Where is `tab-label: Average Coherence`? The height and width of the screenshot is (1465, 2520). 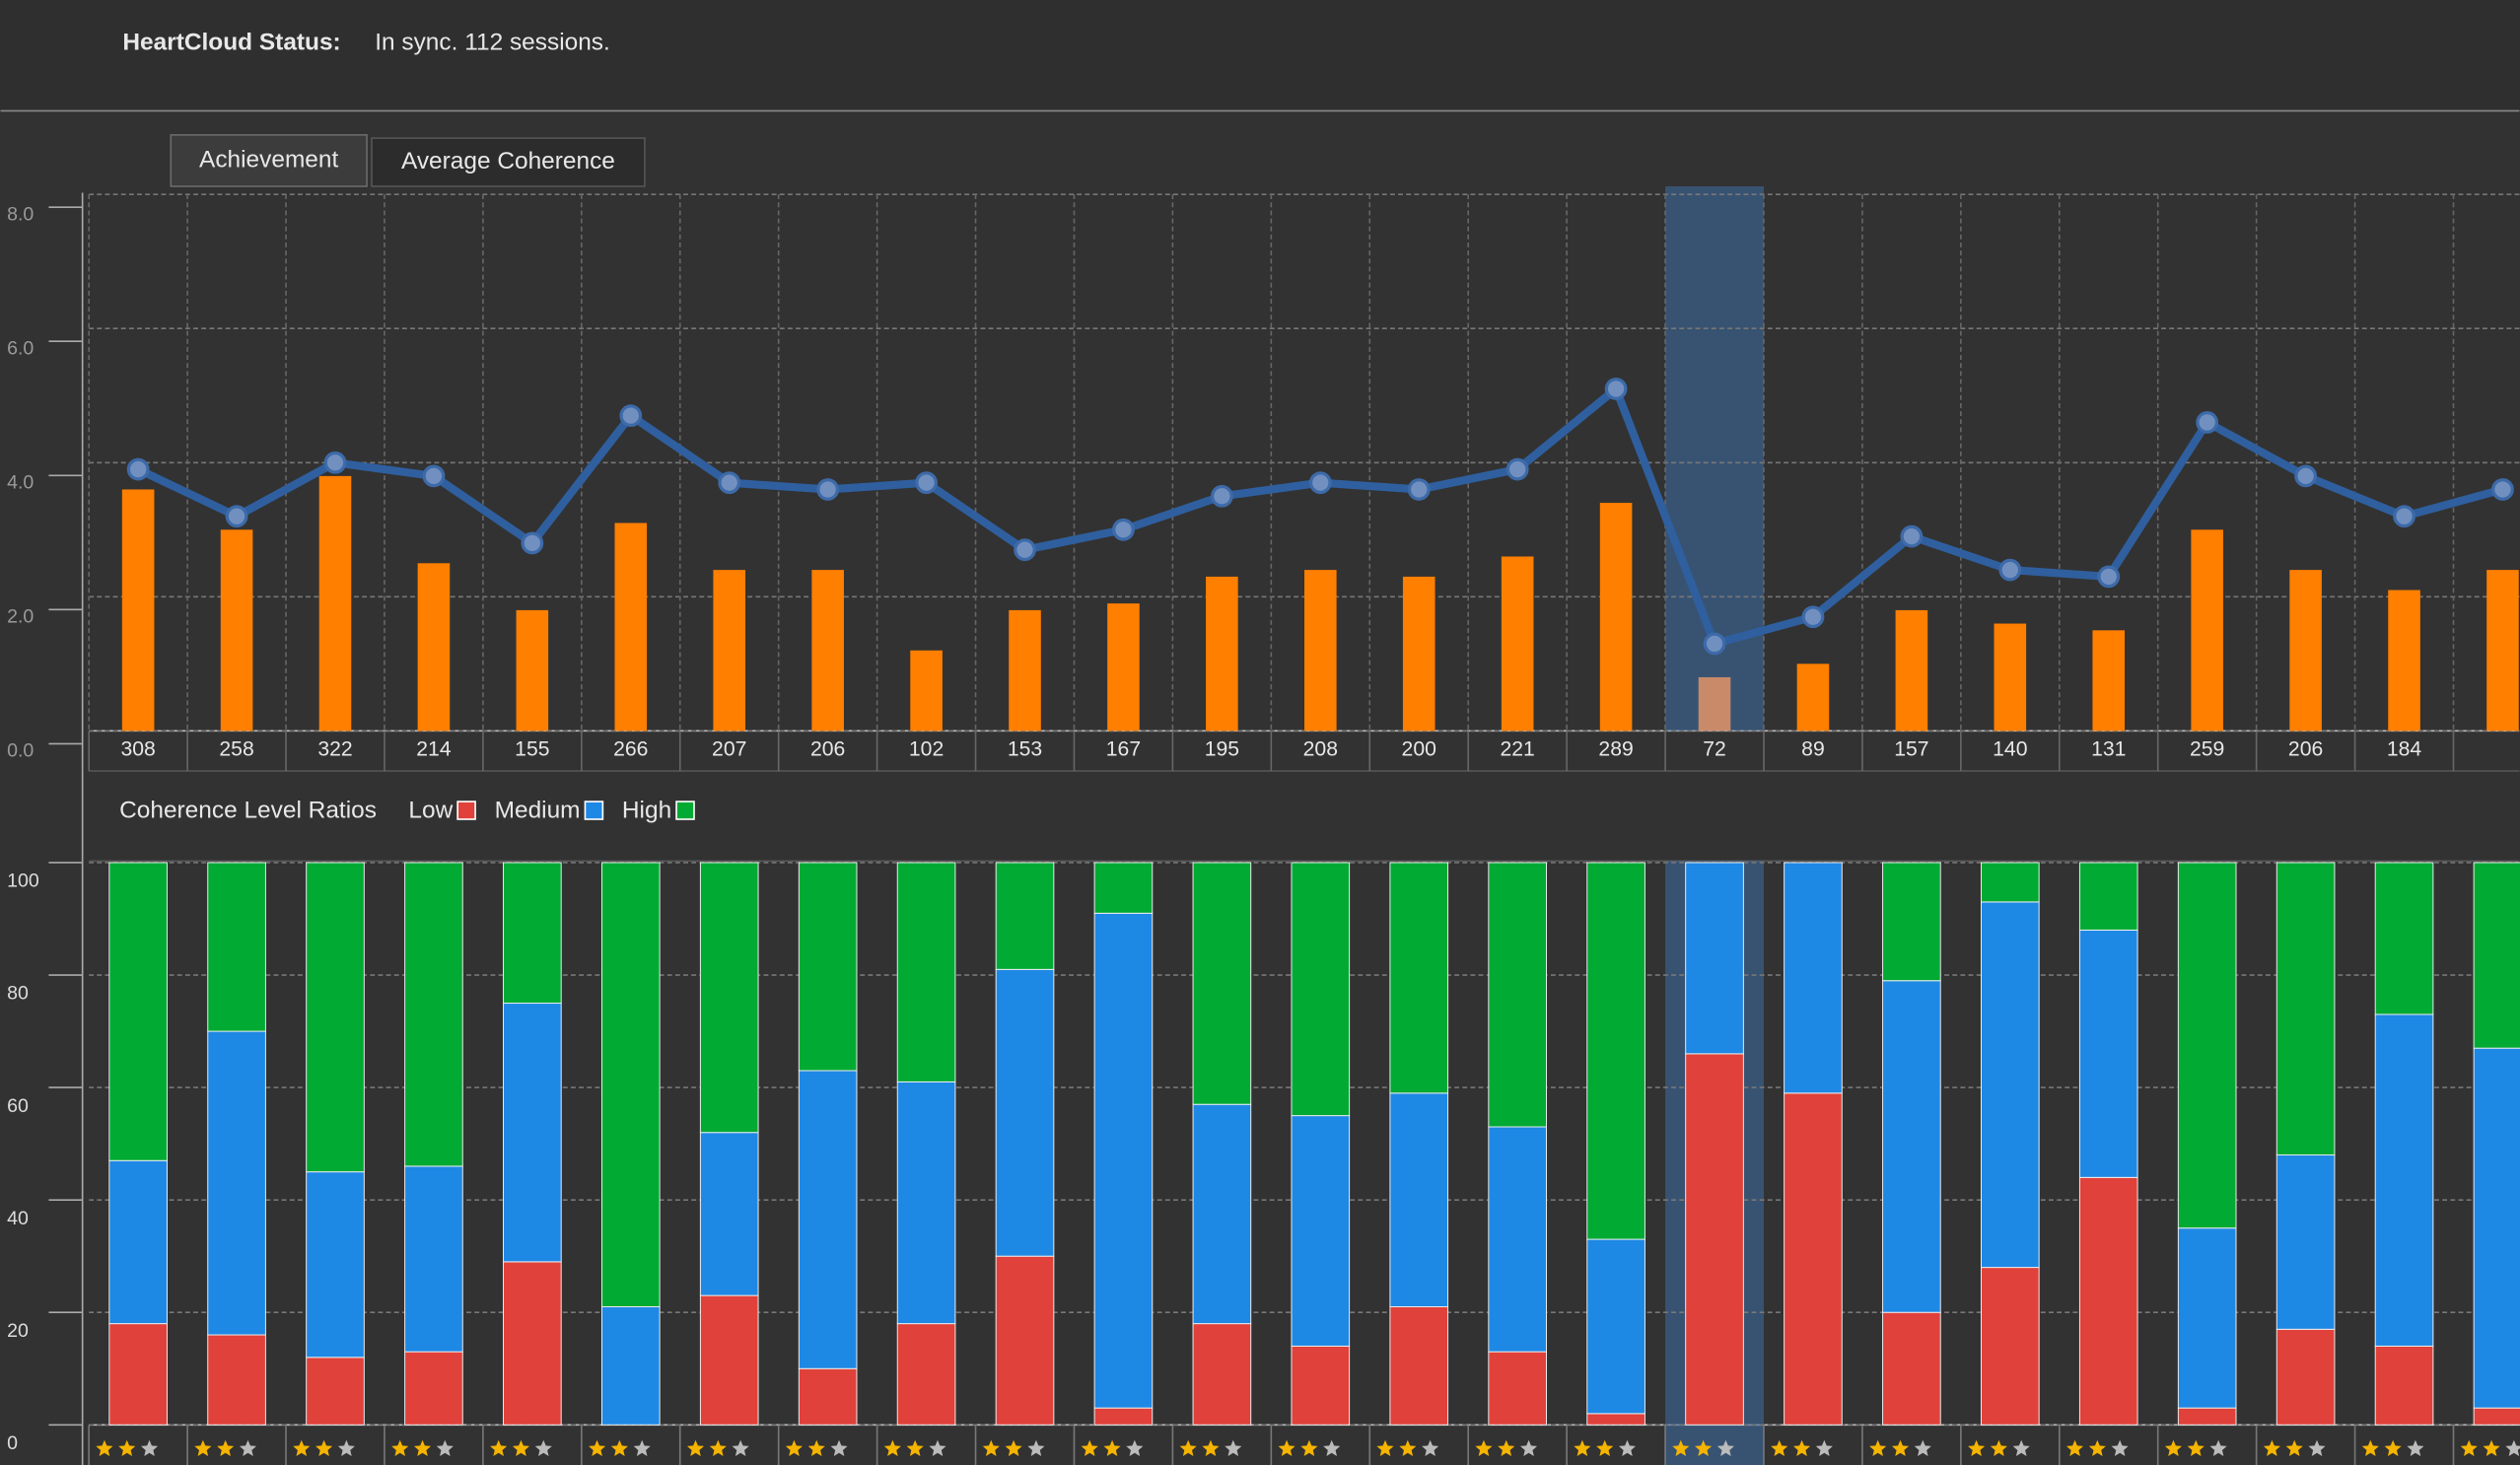
tab-label: Average Coherence is located at coordinates (508, 161).